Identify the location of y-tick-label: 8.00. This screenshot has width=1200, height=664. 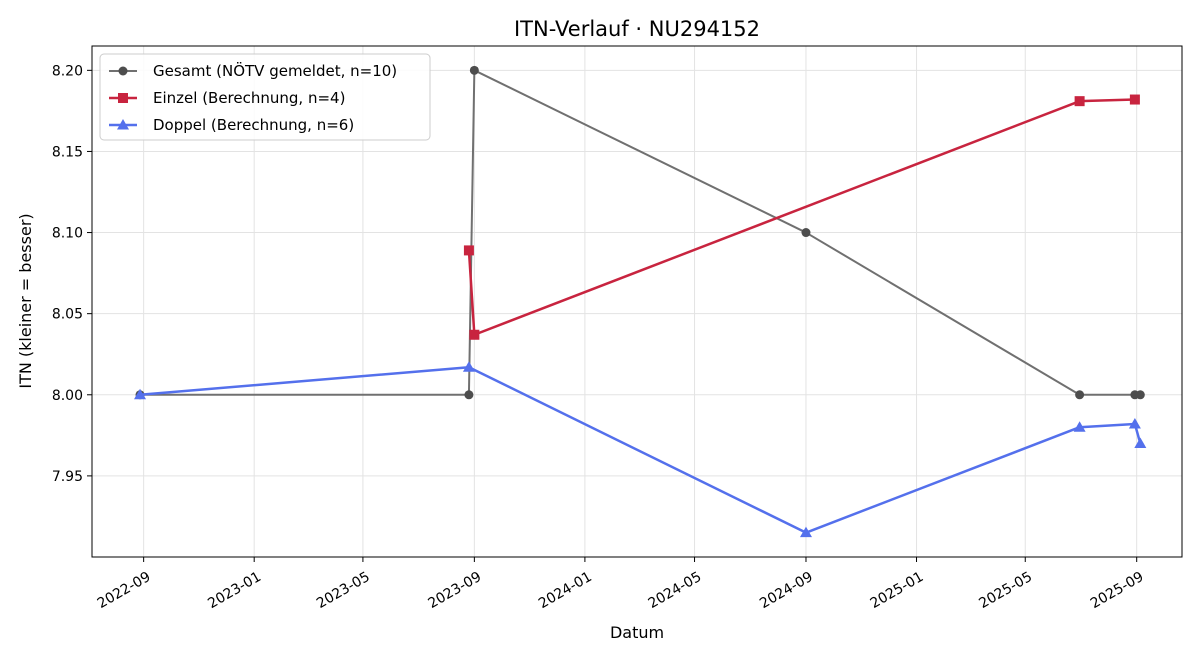
(67, 396).